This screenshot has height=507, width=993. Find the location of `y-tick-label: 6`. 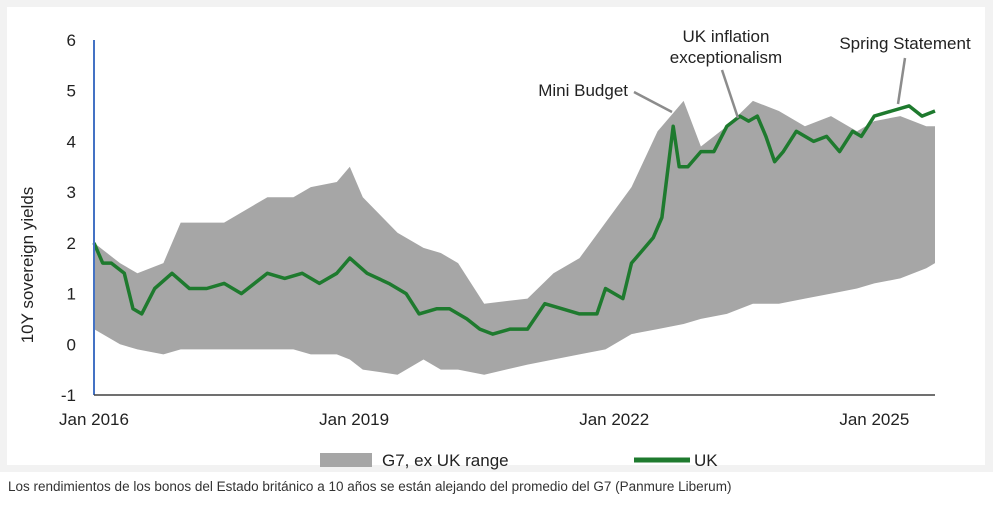

y-tick-label: 6 is located at coordinates (71, 40).